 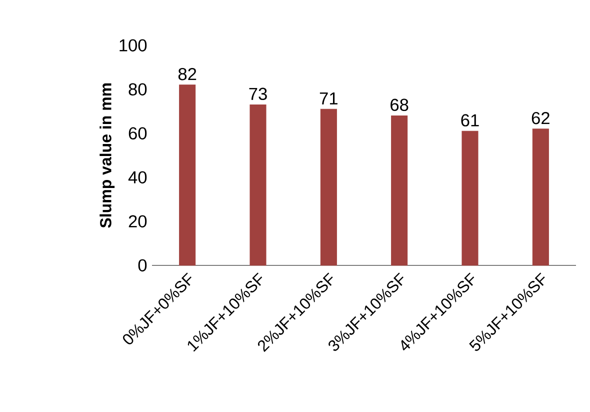 What do you see at coordinates (137, 89) in the screenshot?
I see `y-tick-label: 80` at bounding box center [137, 89].